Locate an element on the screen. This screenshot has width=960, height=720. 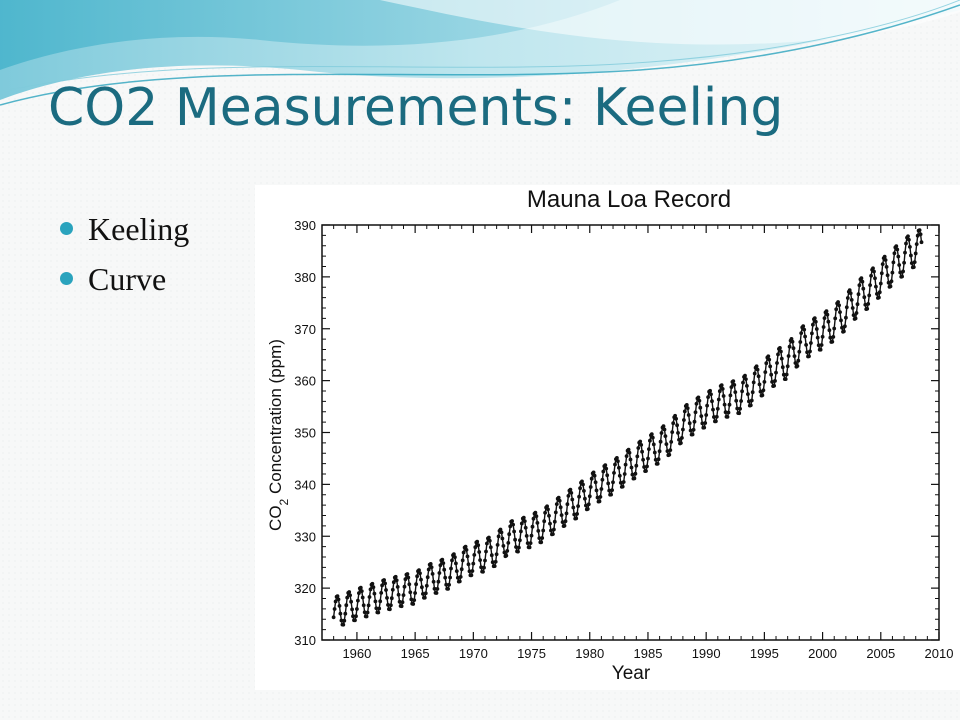
bullet-text: Keeling is located at coordinates (139, 229).